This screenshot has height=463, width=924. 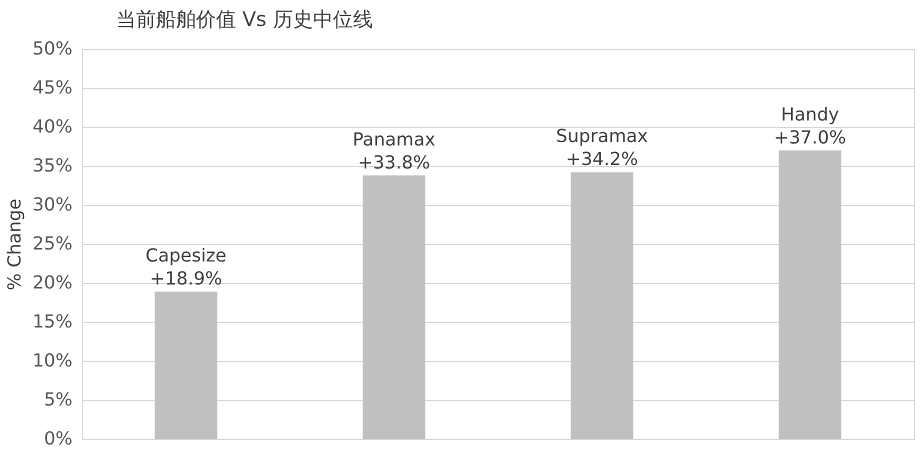 What do you see at coordinates (15, 244) in the screenshot?
I see `y-axis-title: % Change` at bounding box center [15, 244].